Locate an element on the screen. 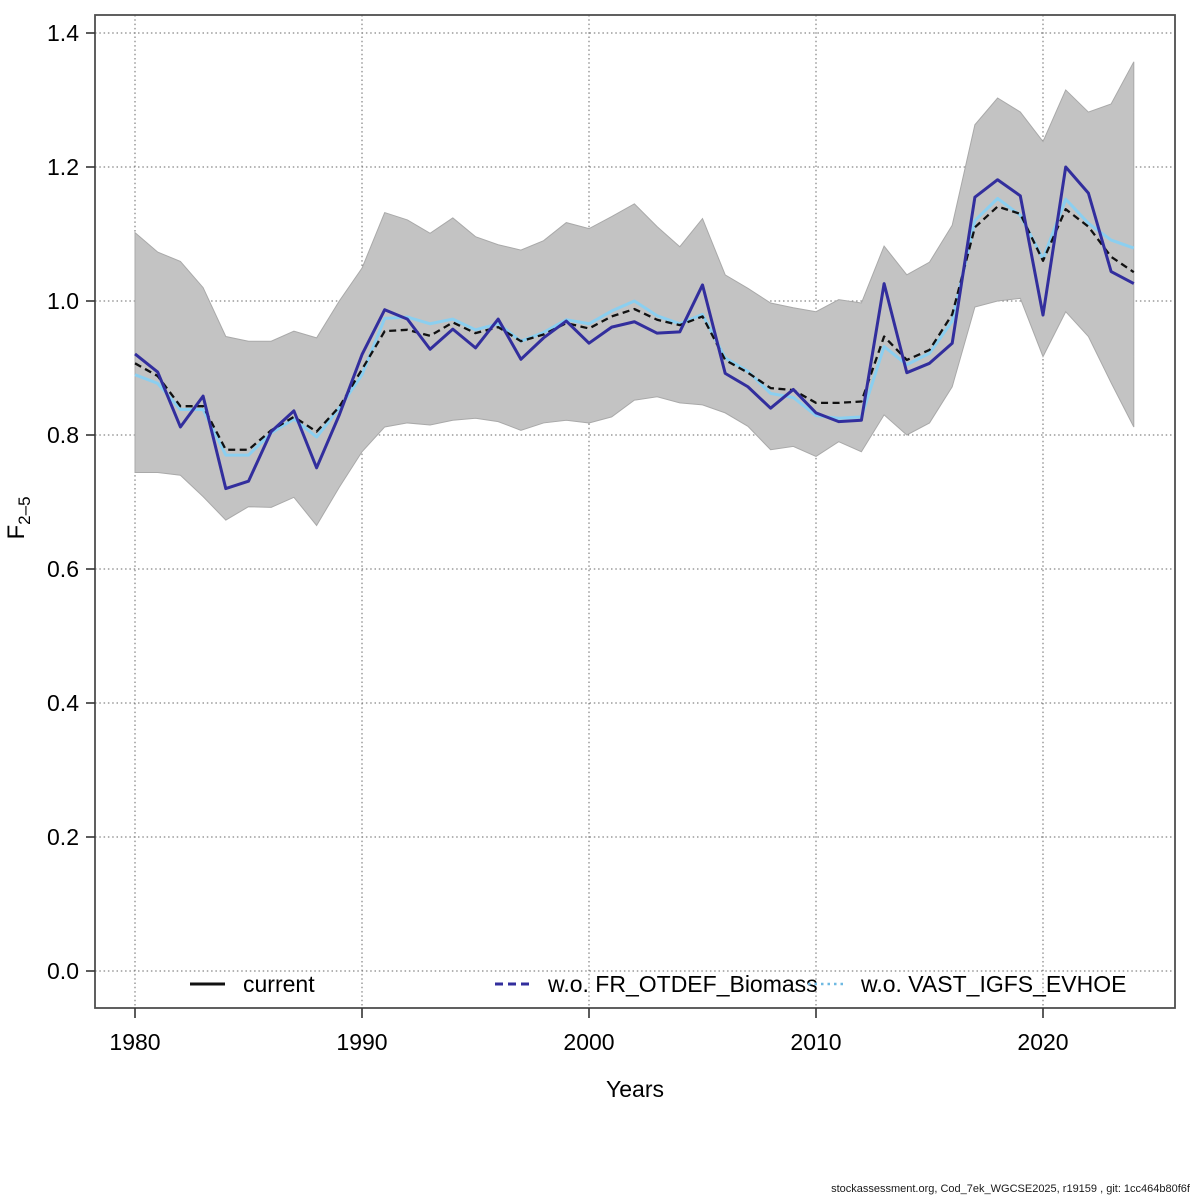 The width and height of the screenshot is (1200, 1200). y-tick-label: 1.0 is located at coordinates (63, 301).